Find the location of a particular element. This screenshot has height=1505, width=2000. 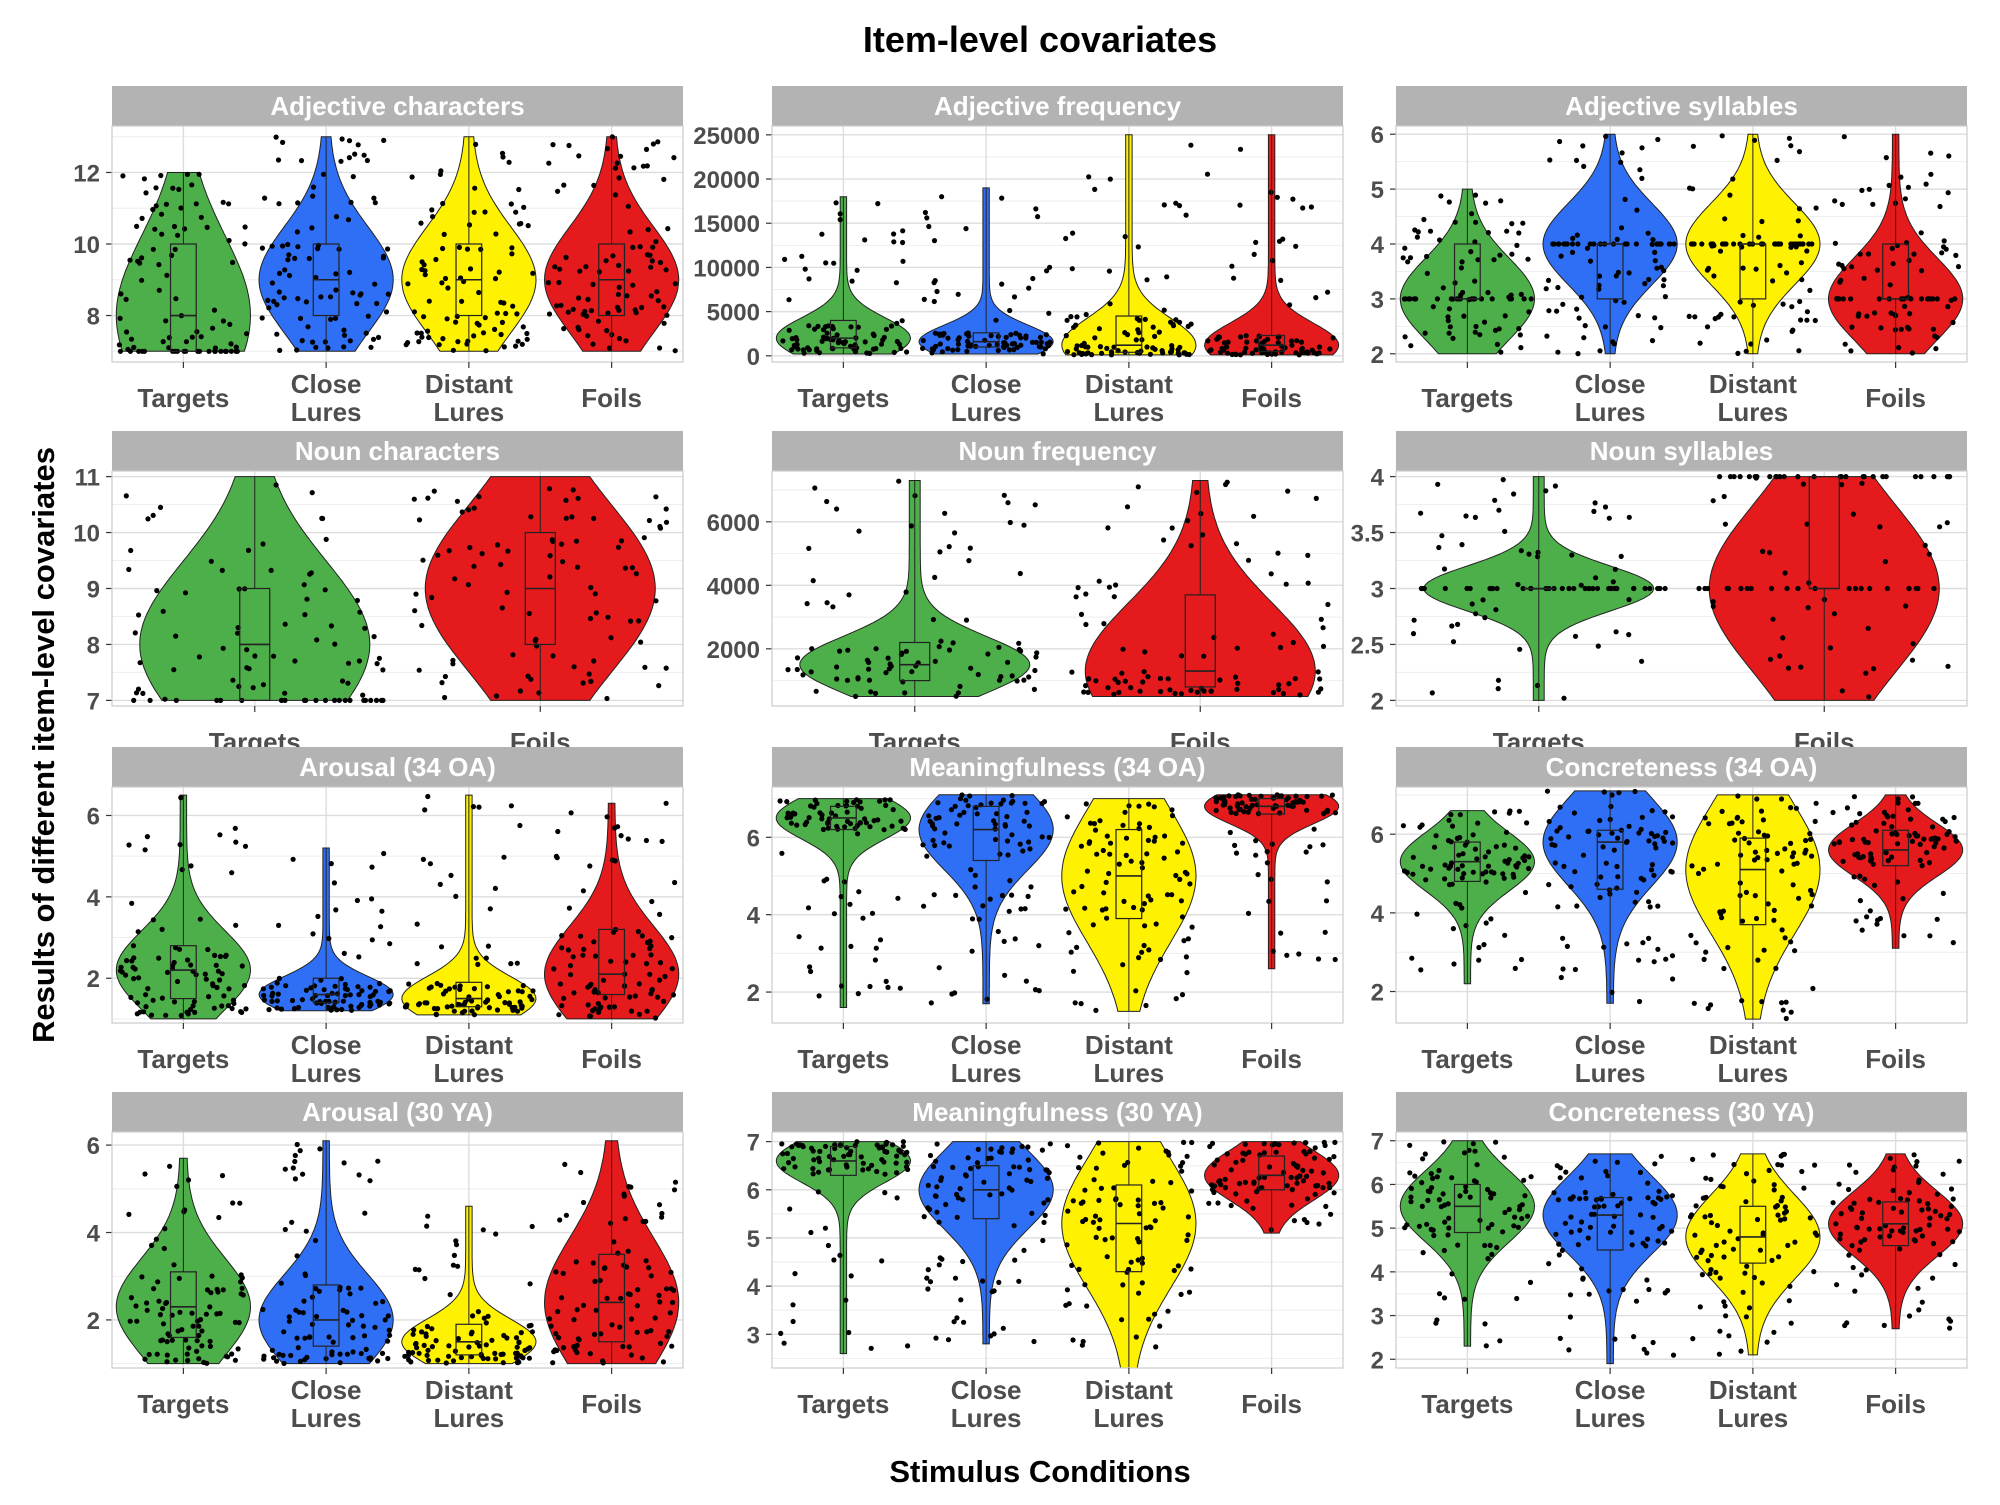

panel-title: Noun syllables is located at coordinates (1682, 451).